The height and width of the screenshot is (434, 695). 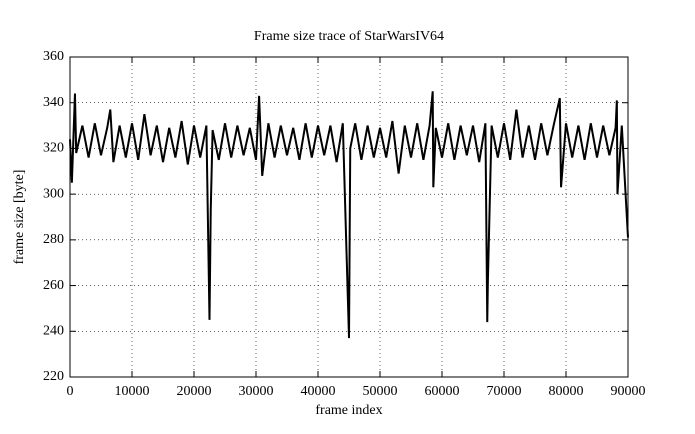 I want to click on x-tick-label: 20000, so click(x=194, y=391).